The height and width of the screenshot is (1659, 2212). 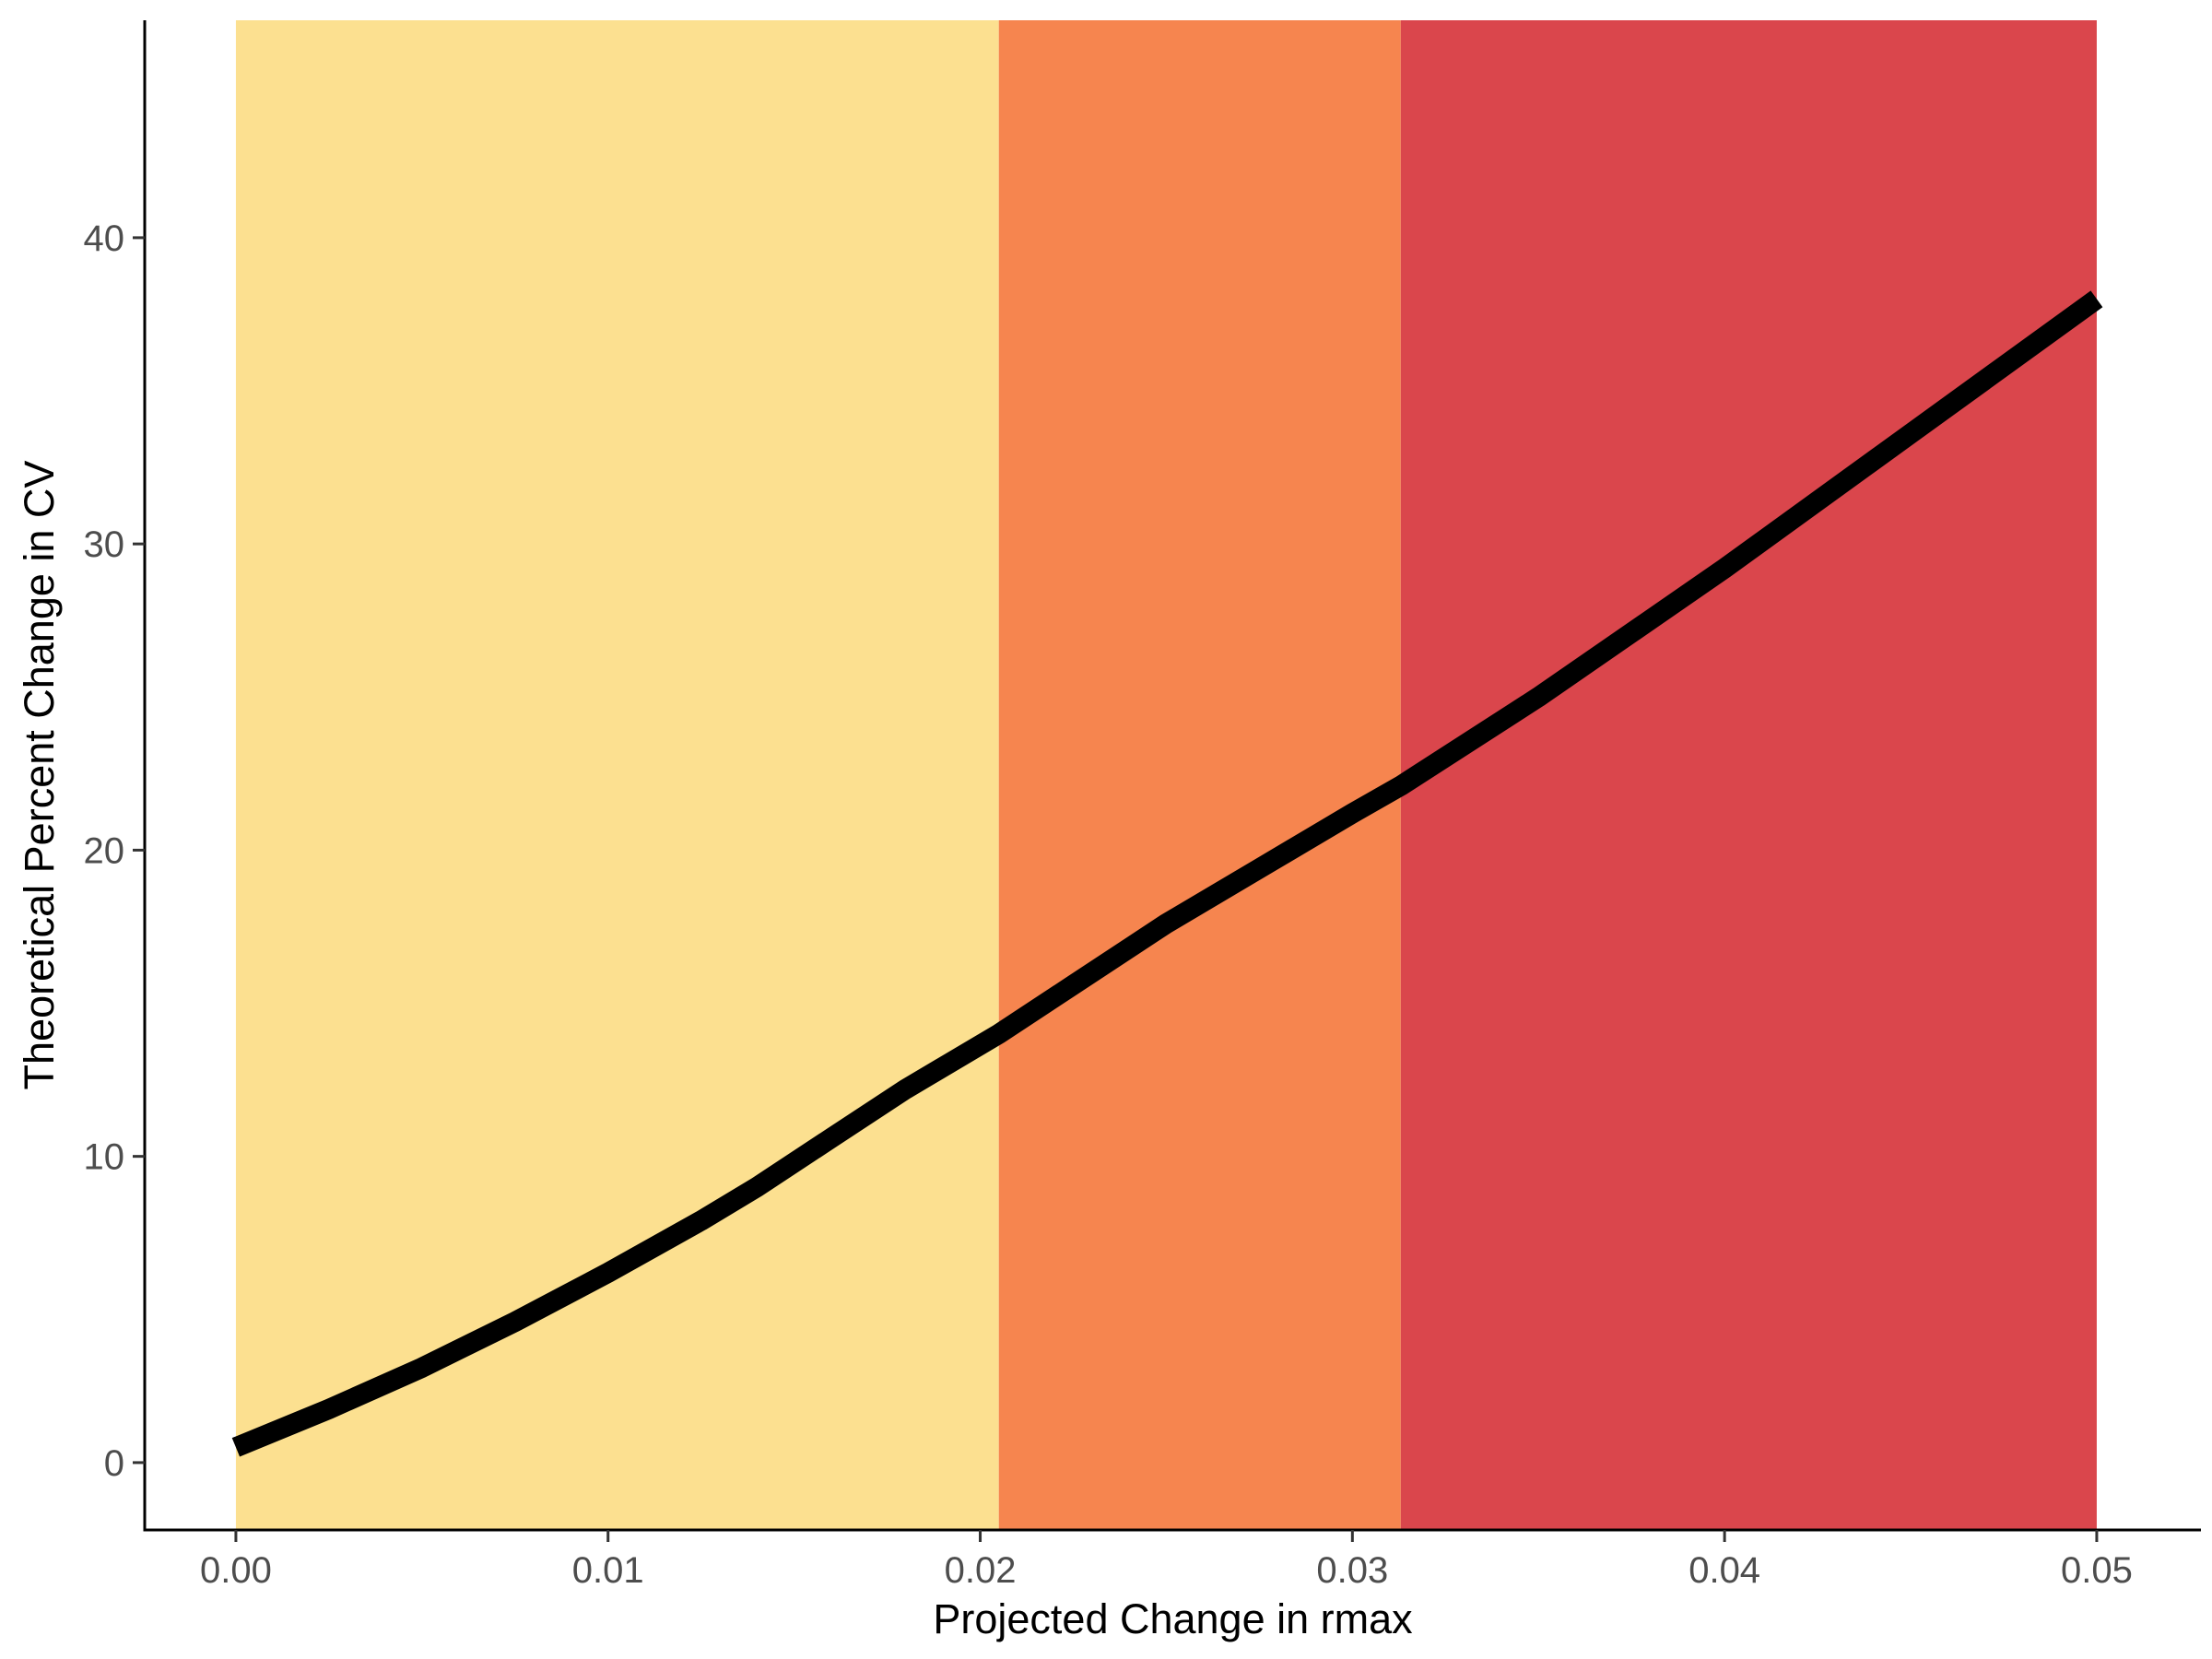 I want to click on y-tick-label: 40, so click(x=104, y=238).